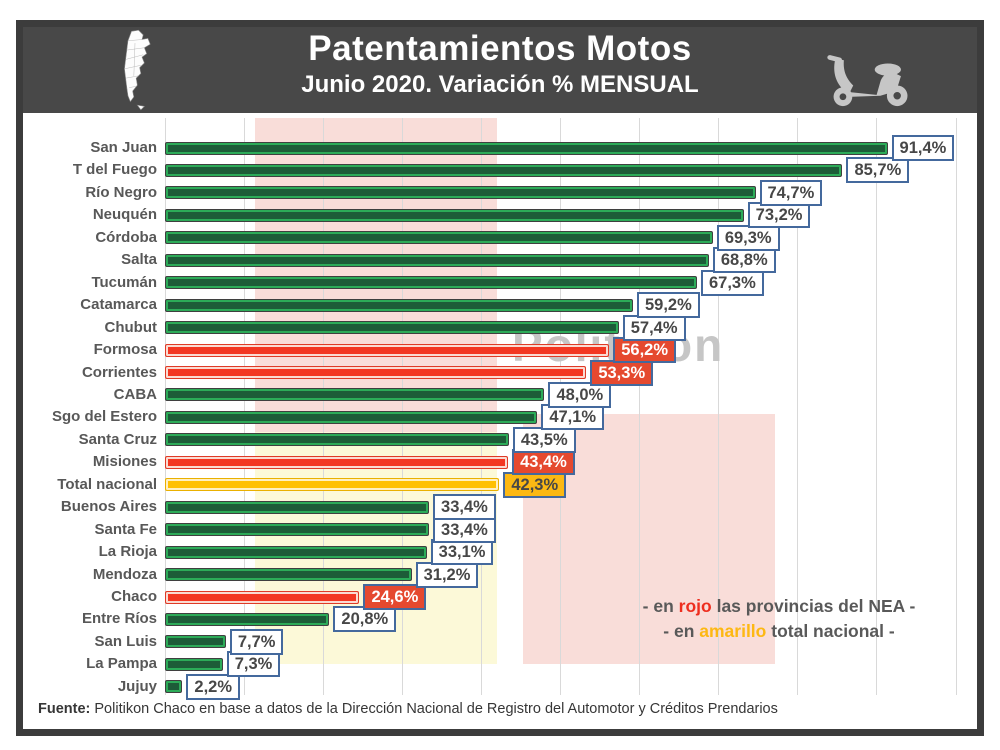 The width and height of the screenshot is (1000, 750). Describe the element at coordinates (622, 372) in the screenshot. I see `value-label: 53,3%` at that location.